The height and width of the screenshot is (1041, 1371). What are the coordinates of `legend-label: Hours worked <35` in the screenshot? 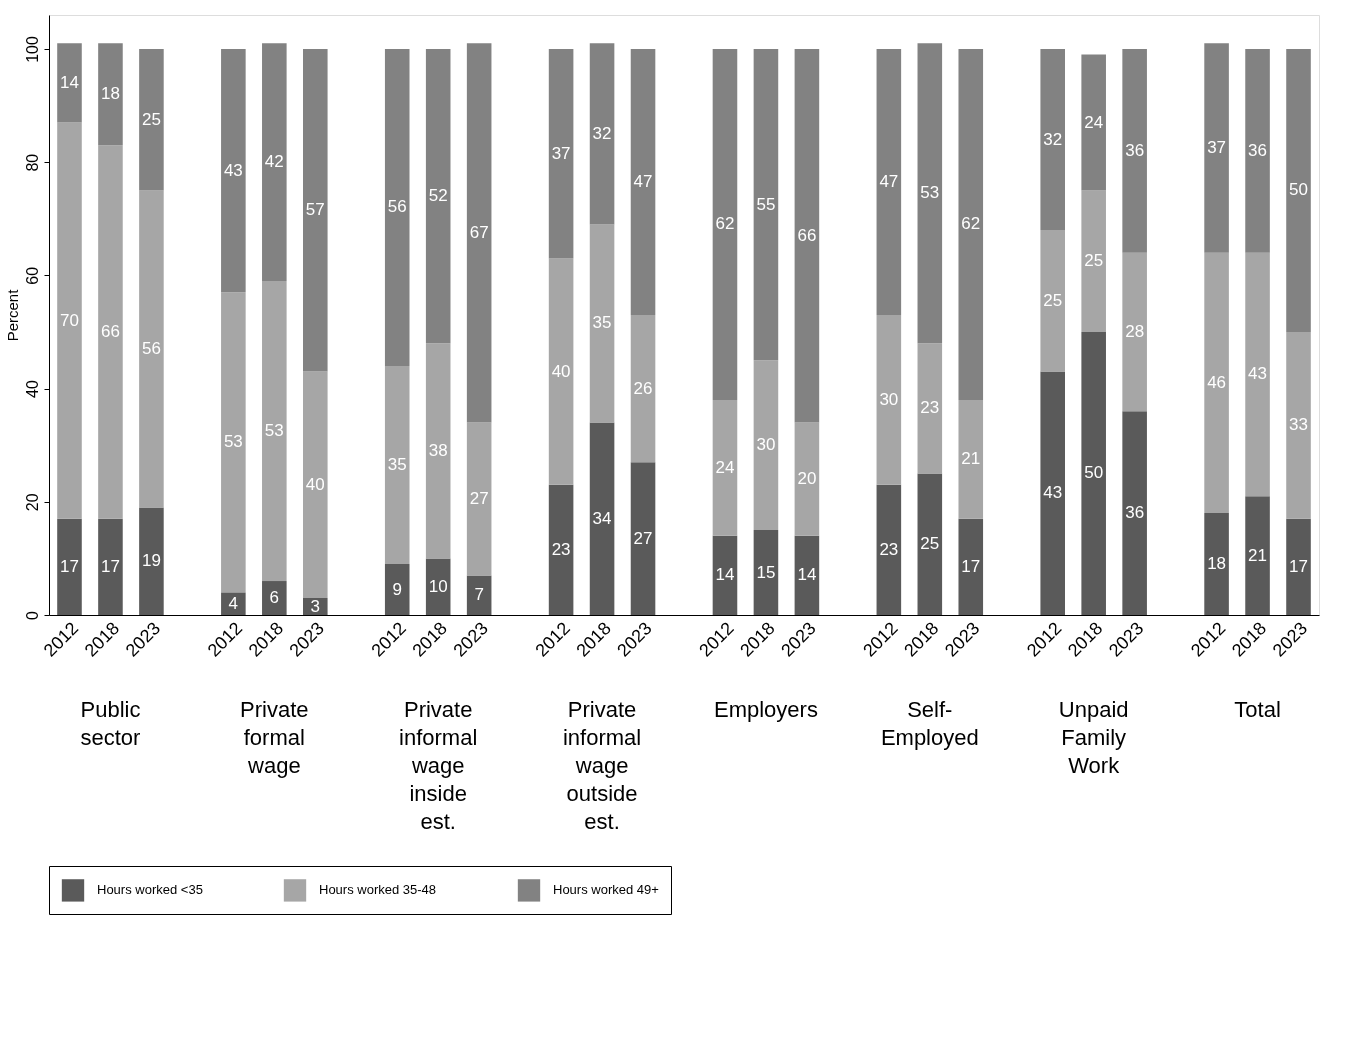 It's located at (150, 890).